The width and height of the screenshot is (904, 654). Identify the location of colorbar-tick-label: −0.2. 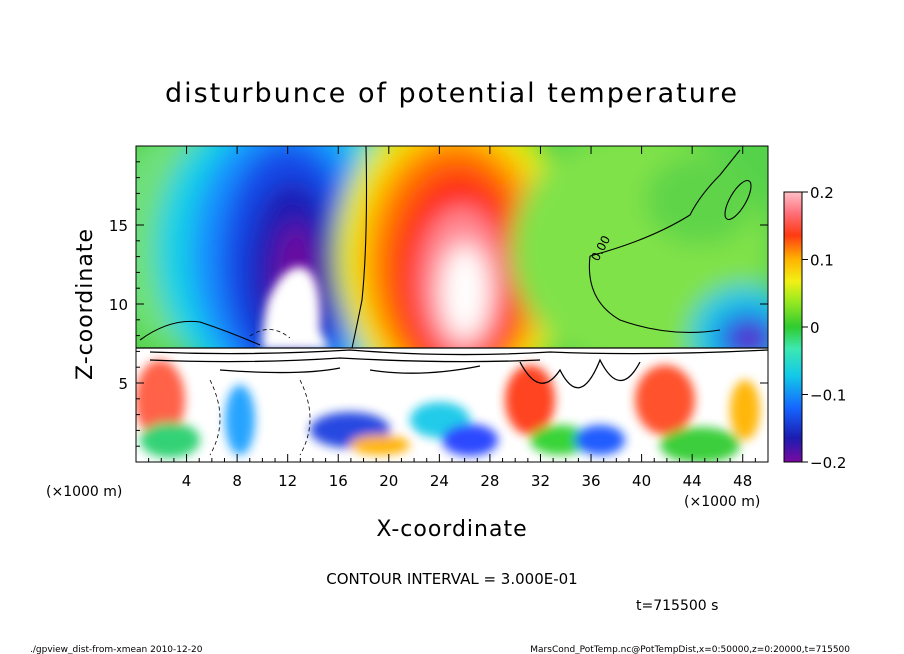
(828, 463).